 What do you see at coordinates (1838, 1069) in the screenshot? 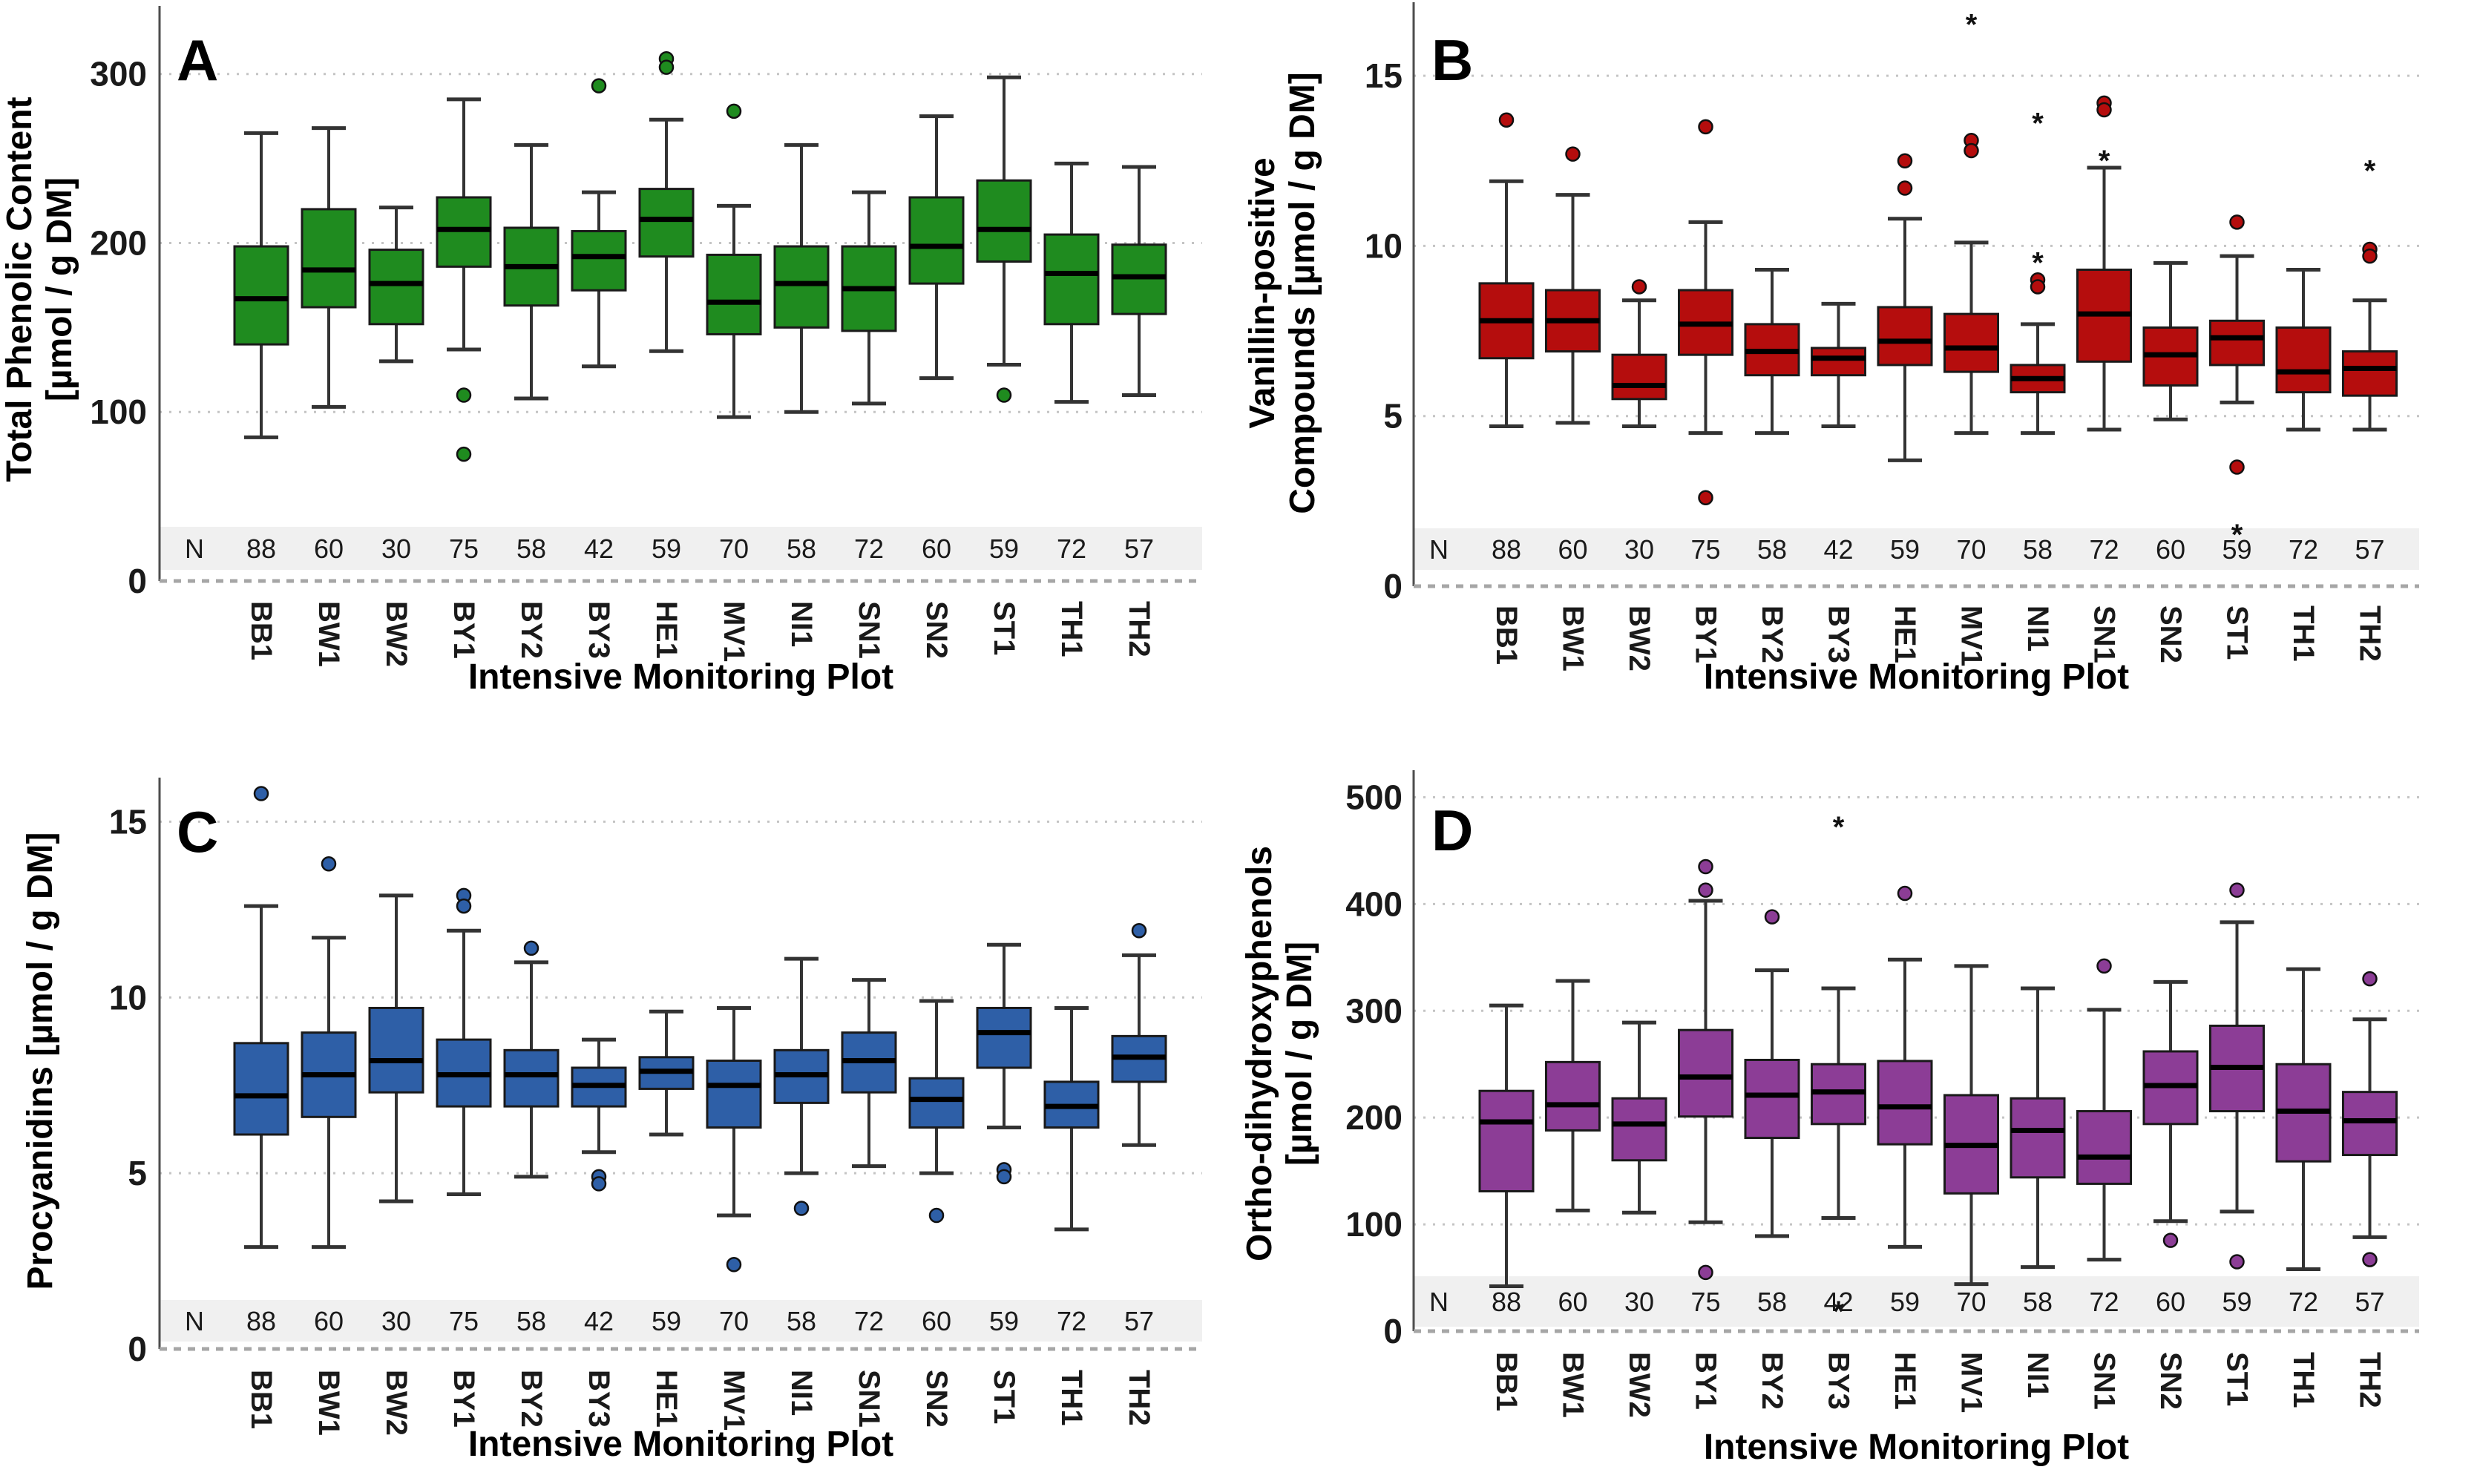
I see `boxplot-column-by3: **` at bounding box center [1838, 1069].